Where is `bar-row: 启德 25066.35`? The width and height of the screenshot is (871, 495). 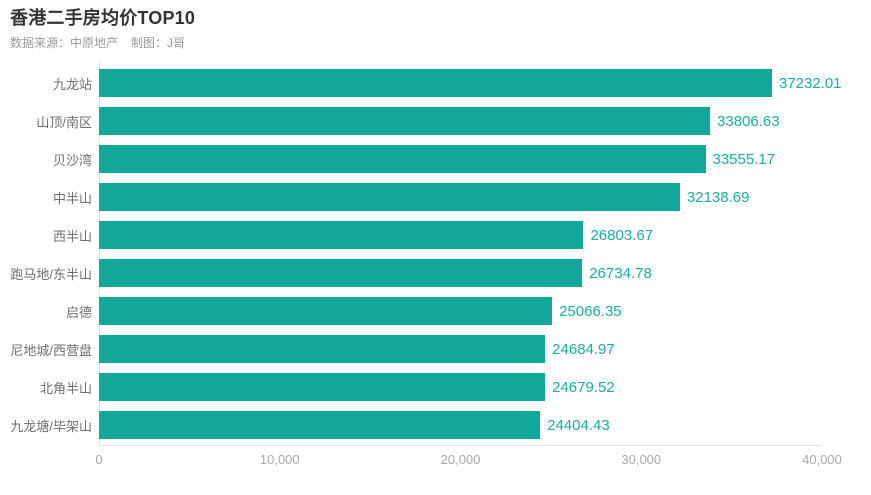
bar-row: 启德 25066.35 is located at coordinates (435, 311).